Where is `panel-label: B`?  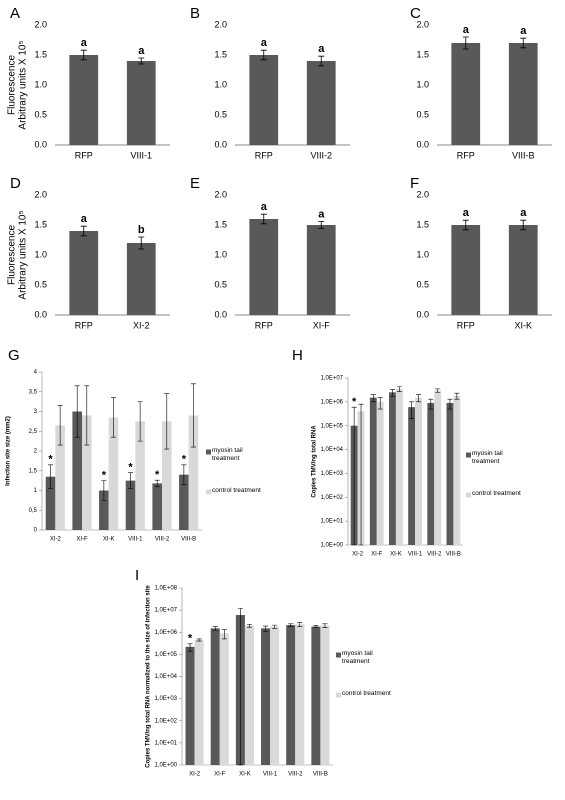 panel-label: B is located at coordinates (195, 13).